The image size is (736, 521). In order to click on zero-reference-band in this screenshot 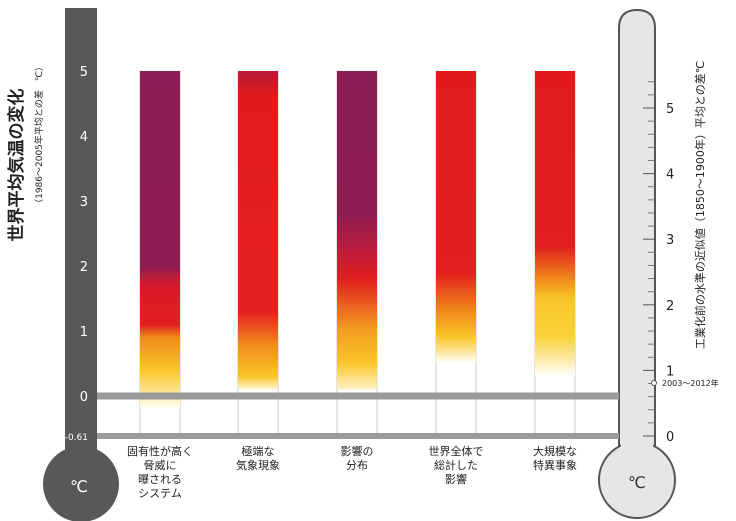, I will do `click(358, 396)`.